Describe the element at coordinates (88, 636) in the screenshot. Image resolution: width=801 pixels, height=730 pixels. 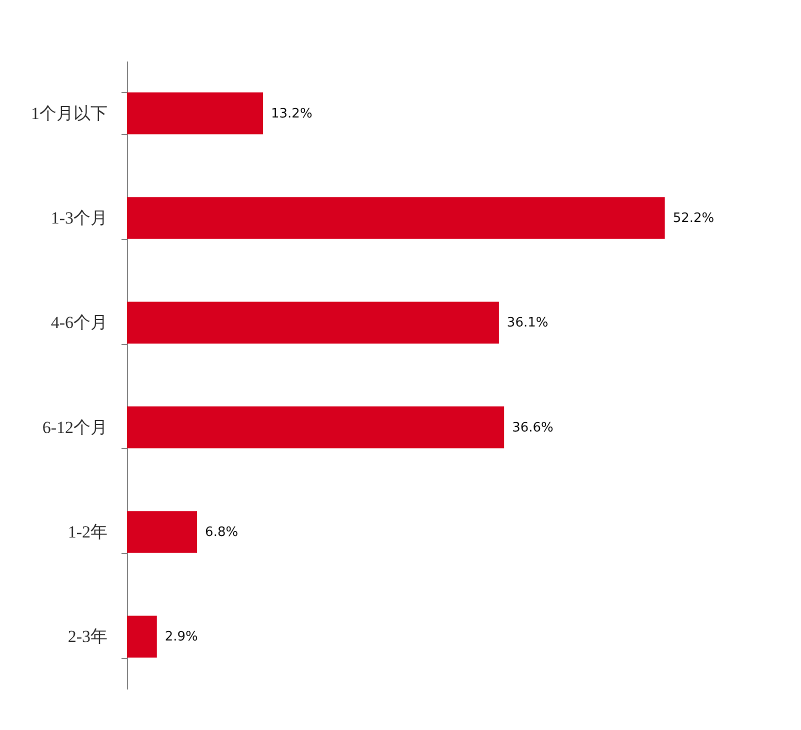
I see `y-tick-label: 2-3年` at that location.